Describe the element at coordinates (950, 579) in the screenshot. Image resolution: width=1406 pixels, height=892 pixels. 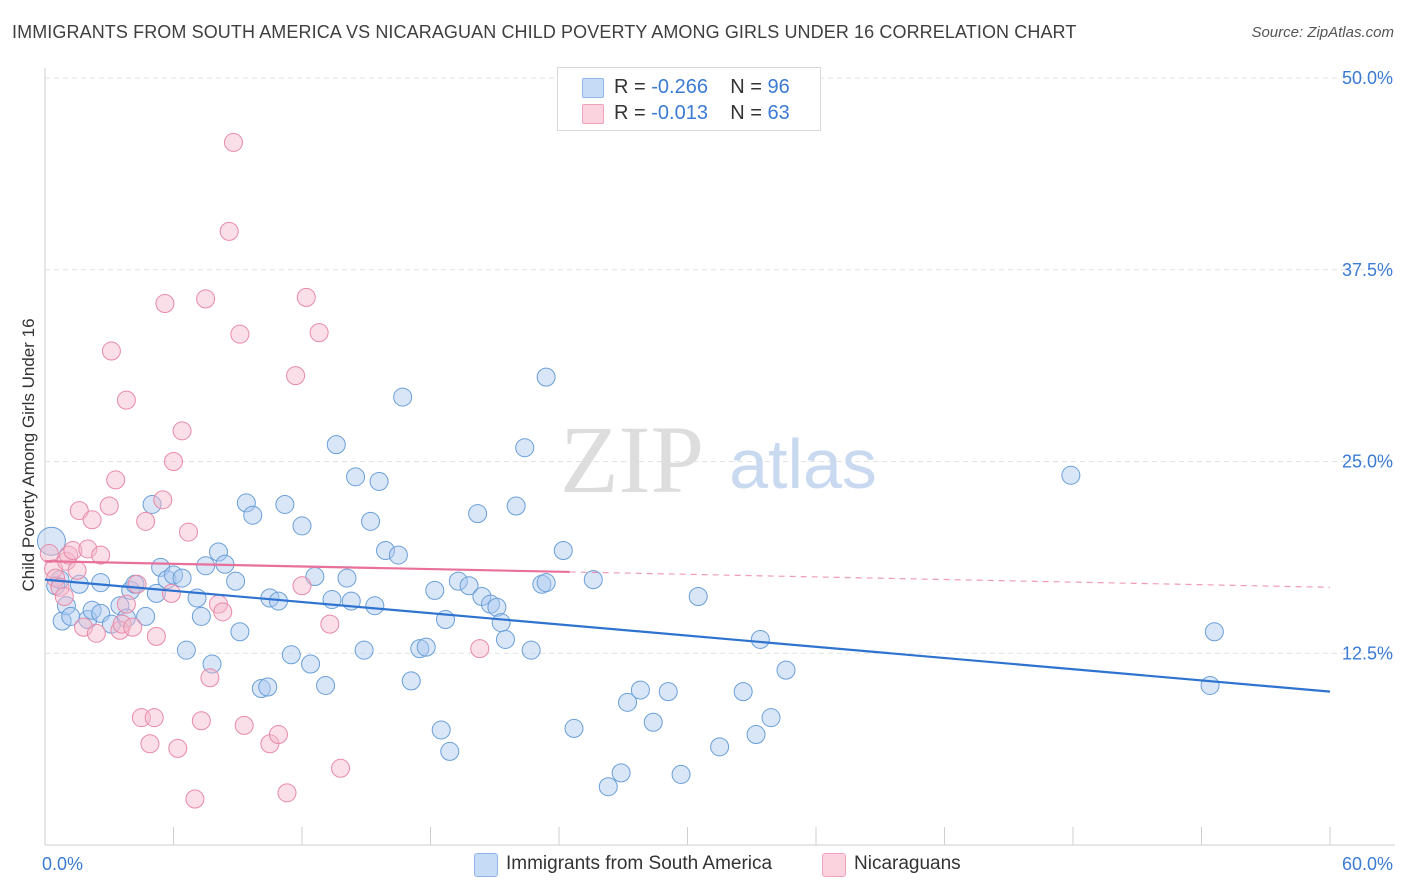
I see `trend-line-nicaraguans-extension` at that location.